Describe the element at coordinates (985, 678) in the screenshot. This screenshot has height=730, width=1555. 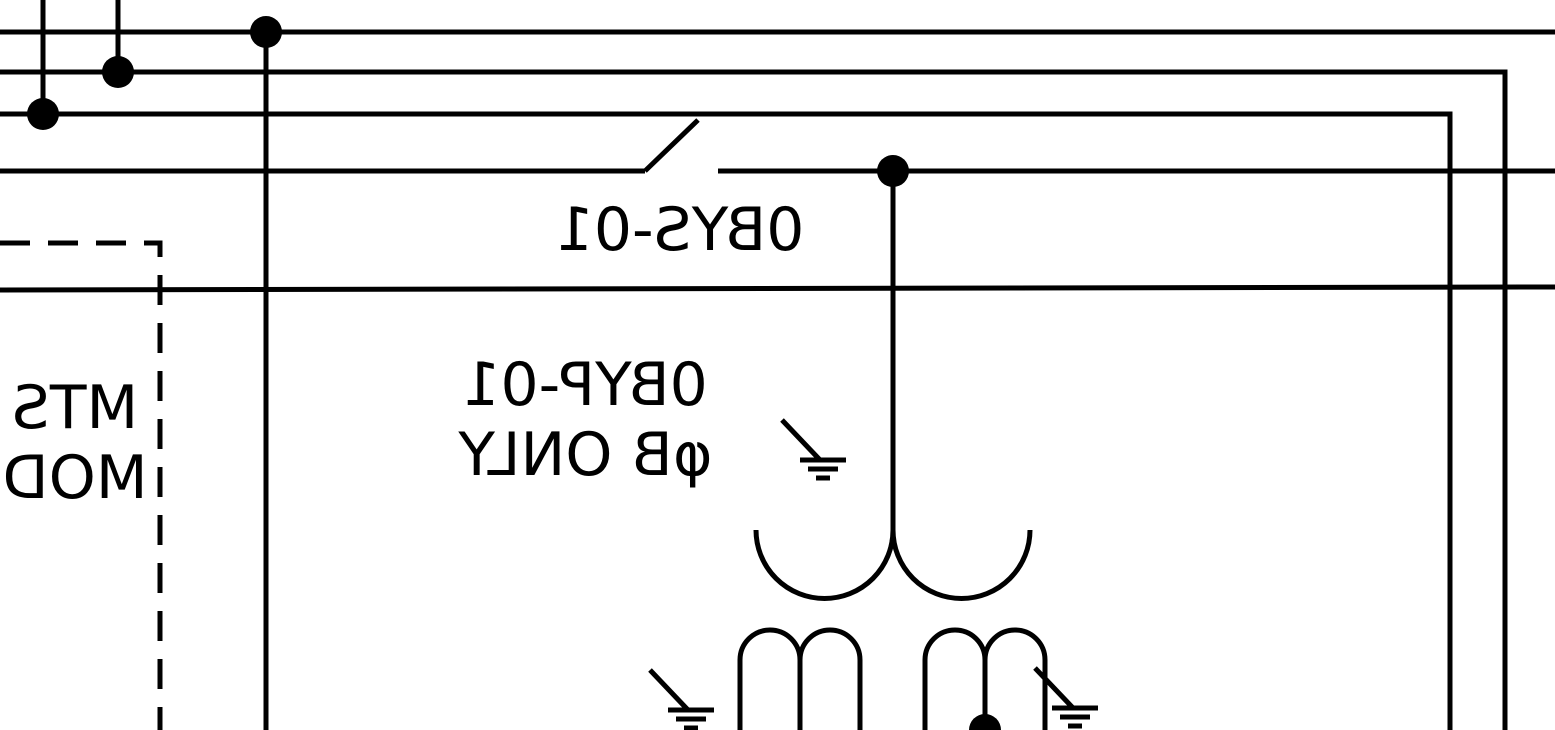
I see `transformer-secondary-coil-right` at that location.